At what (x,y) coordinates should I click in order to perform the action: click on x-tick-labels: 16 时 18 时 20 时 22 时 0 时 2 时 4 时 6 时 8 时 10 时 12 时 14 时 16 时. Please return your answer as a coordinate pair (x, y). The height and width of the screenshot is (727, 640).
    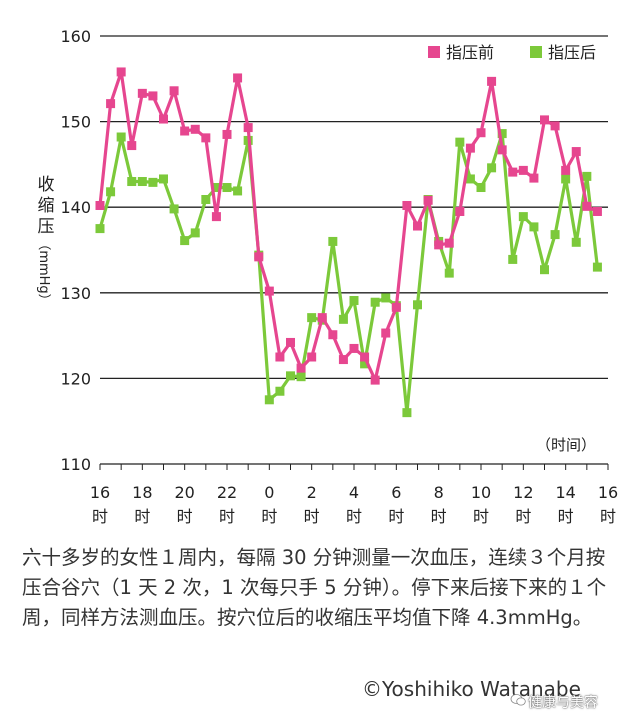
    Looking at the image, I should click on (354, 495).